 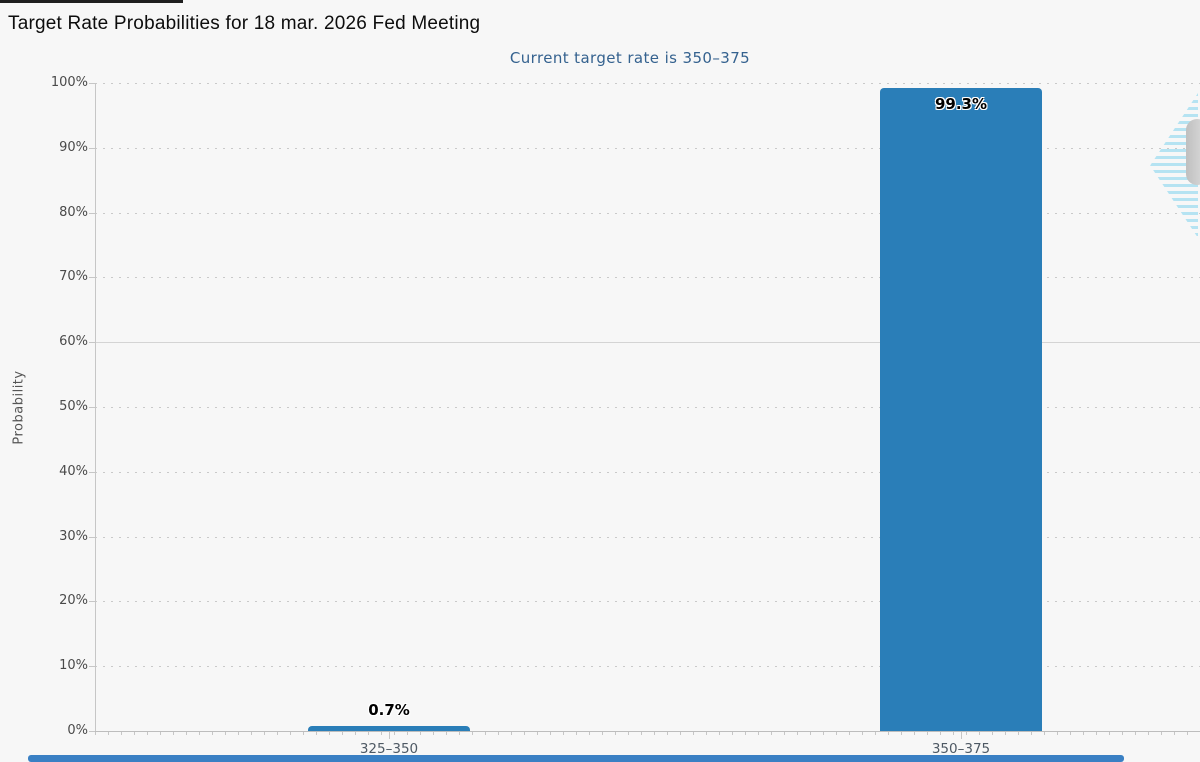 I want to click on y-tick-label: 60%, so click(x=73, y=341).